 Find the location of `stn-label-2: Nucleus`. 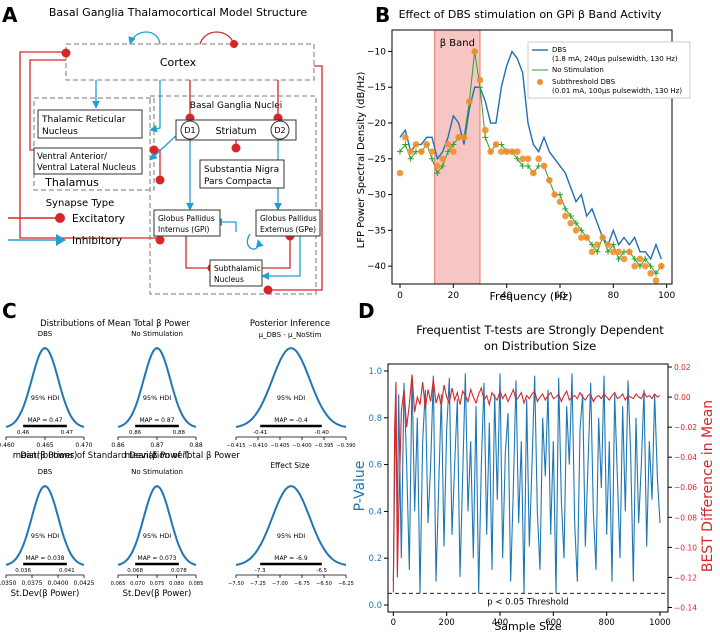

stn-label-2: Nucleus is located at coordinates (229, 279).